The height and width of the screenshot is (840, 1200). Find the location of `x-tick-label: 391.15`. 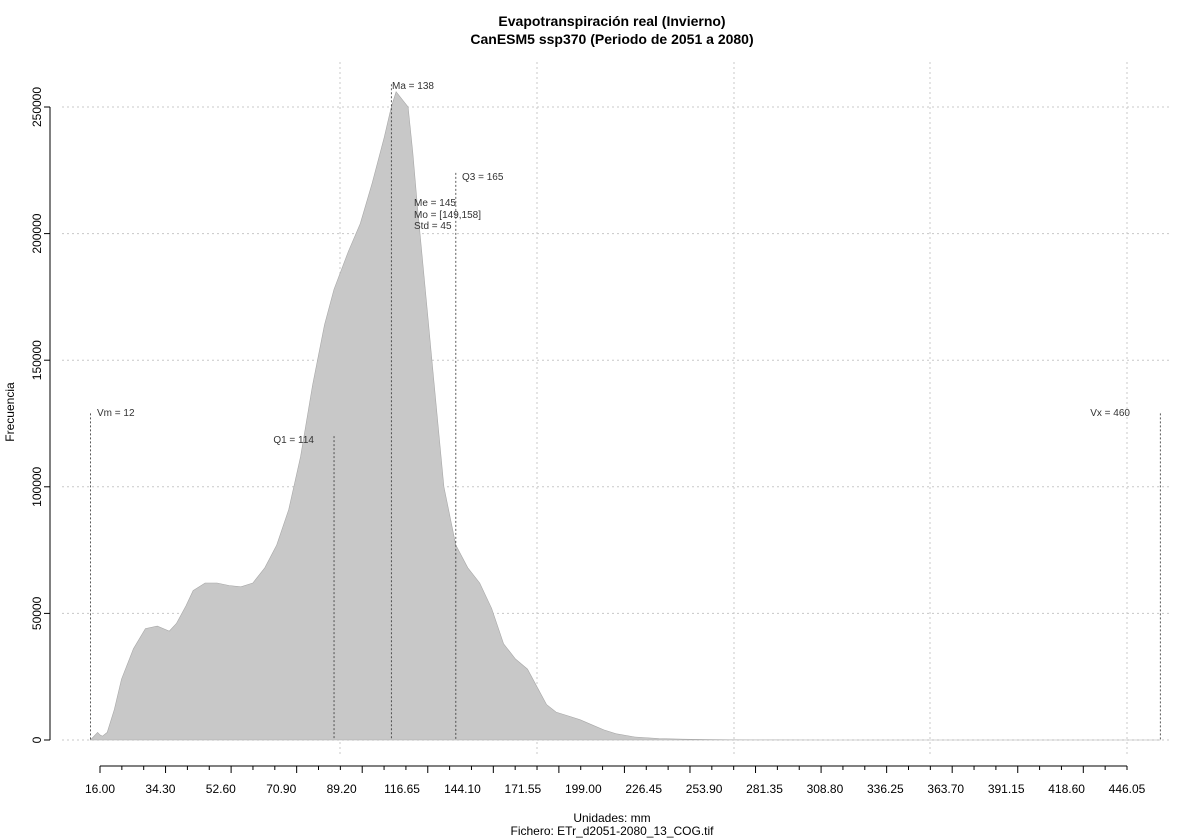

x-tick-label: 391.15 is located at coordinates (1006, 789).